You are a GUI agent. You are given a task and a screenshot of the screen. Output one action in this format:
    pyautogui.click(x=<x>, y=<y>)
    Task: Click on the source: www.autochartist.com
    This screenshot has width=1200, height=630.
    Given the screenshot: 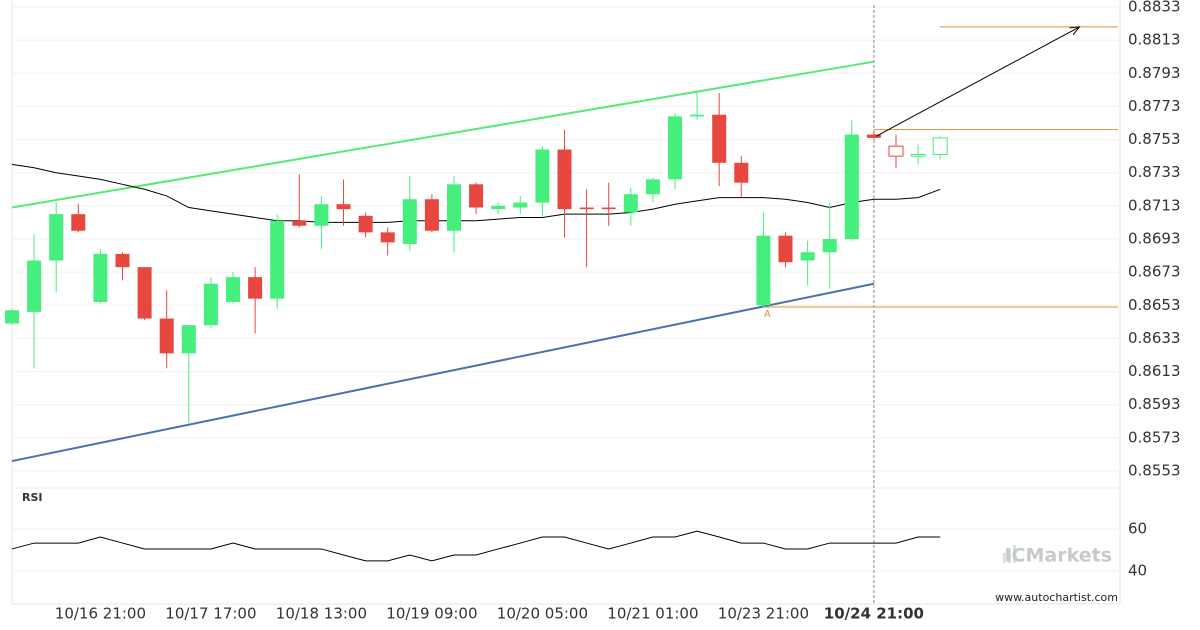 What is the action you would take?
    pyautogui.click(x=1056, y=597)
    